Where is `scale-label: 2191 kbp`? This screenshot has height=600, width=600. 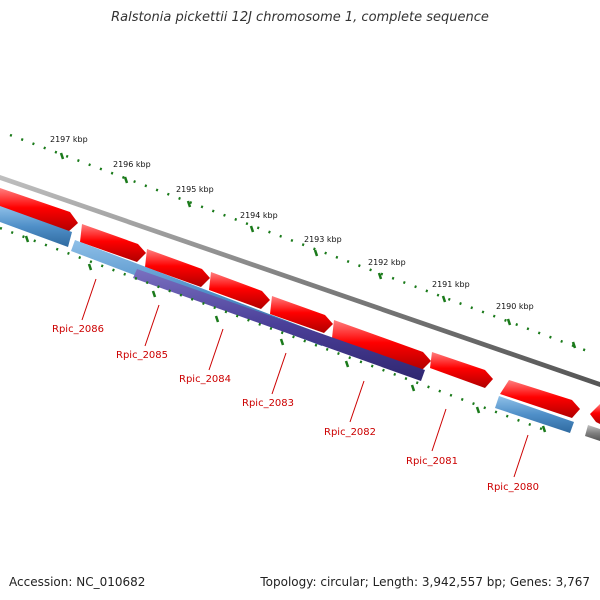
scale-label: 2191 kbp is located at coordinates (451, 284).